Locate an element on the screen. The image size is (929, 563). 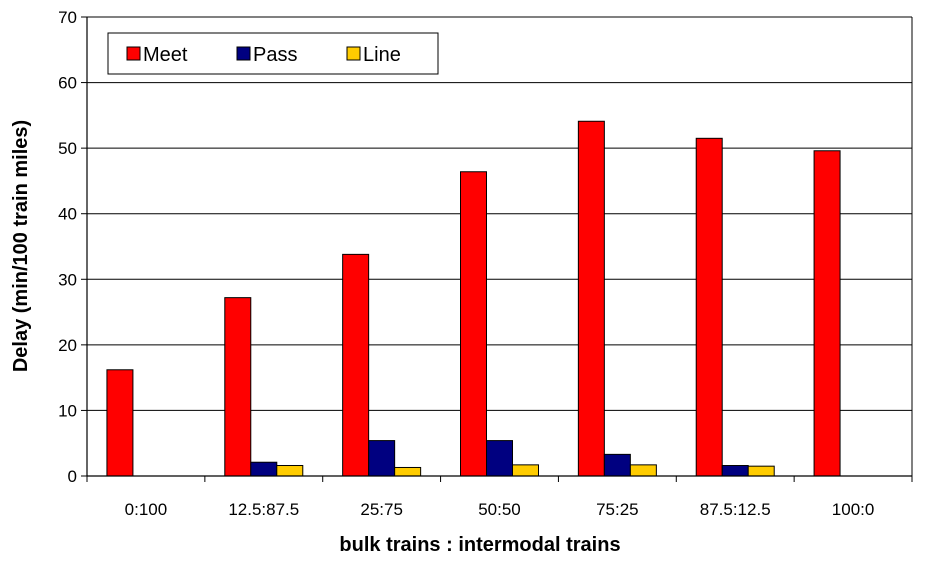
legend-box is located at coordinates (273, 53).